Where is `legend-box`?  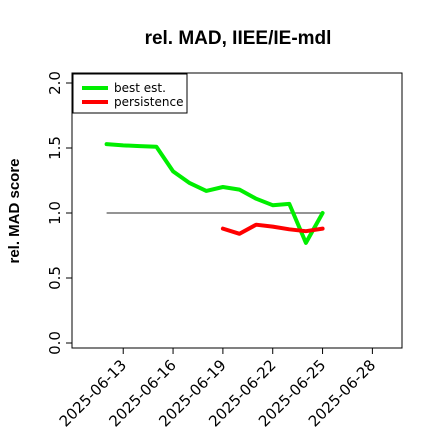 legend-box is located at coordinates (130, 93).